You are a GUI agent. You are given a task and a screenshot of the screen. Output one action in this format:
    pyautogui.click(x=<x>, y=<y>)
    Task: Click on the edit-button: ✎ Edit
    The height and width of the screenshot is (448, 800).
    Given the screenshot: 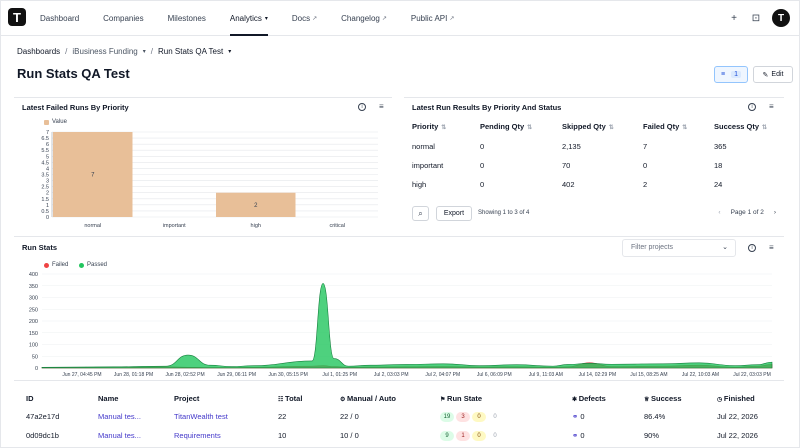 What is the action you would take?
    pyautogui.click(x=773, y=74)
    